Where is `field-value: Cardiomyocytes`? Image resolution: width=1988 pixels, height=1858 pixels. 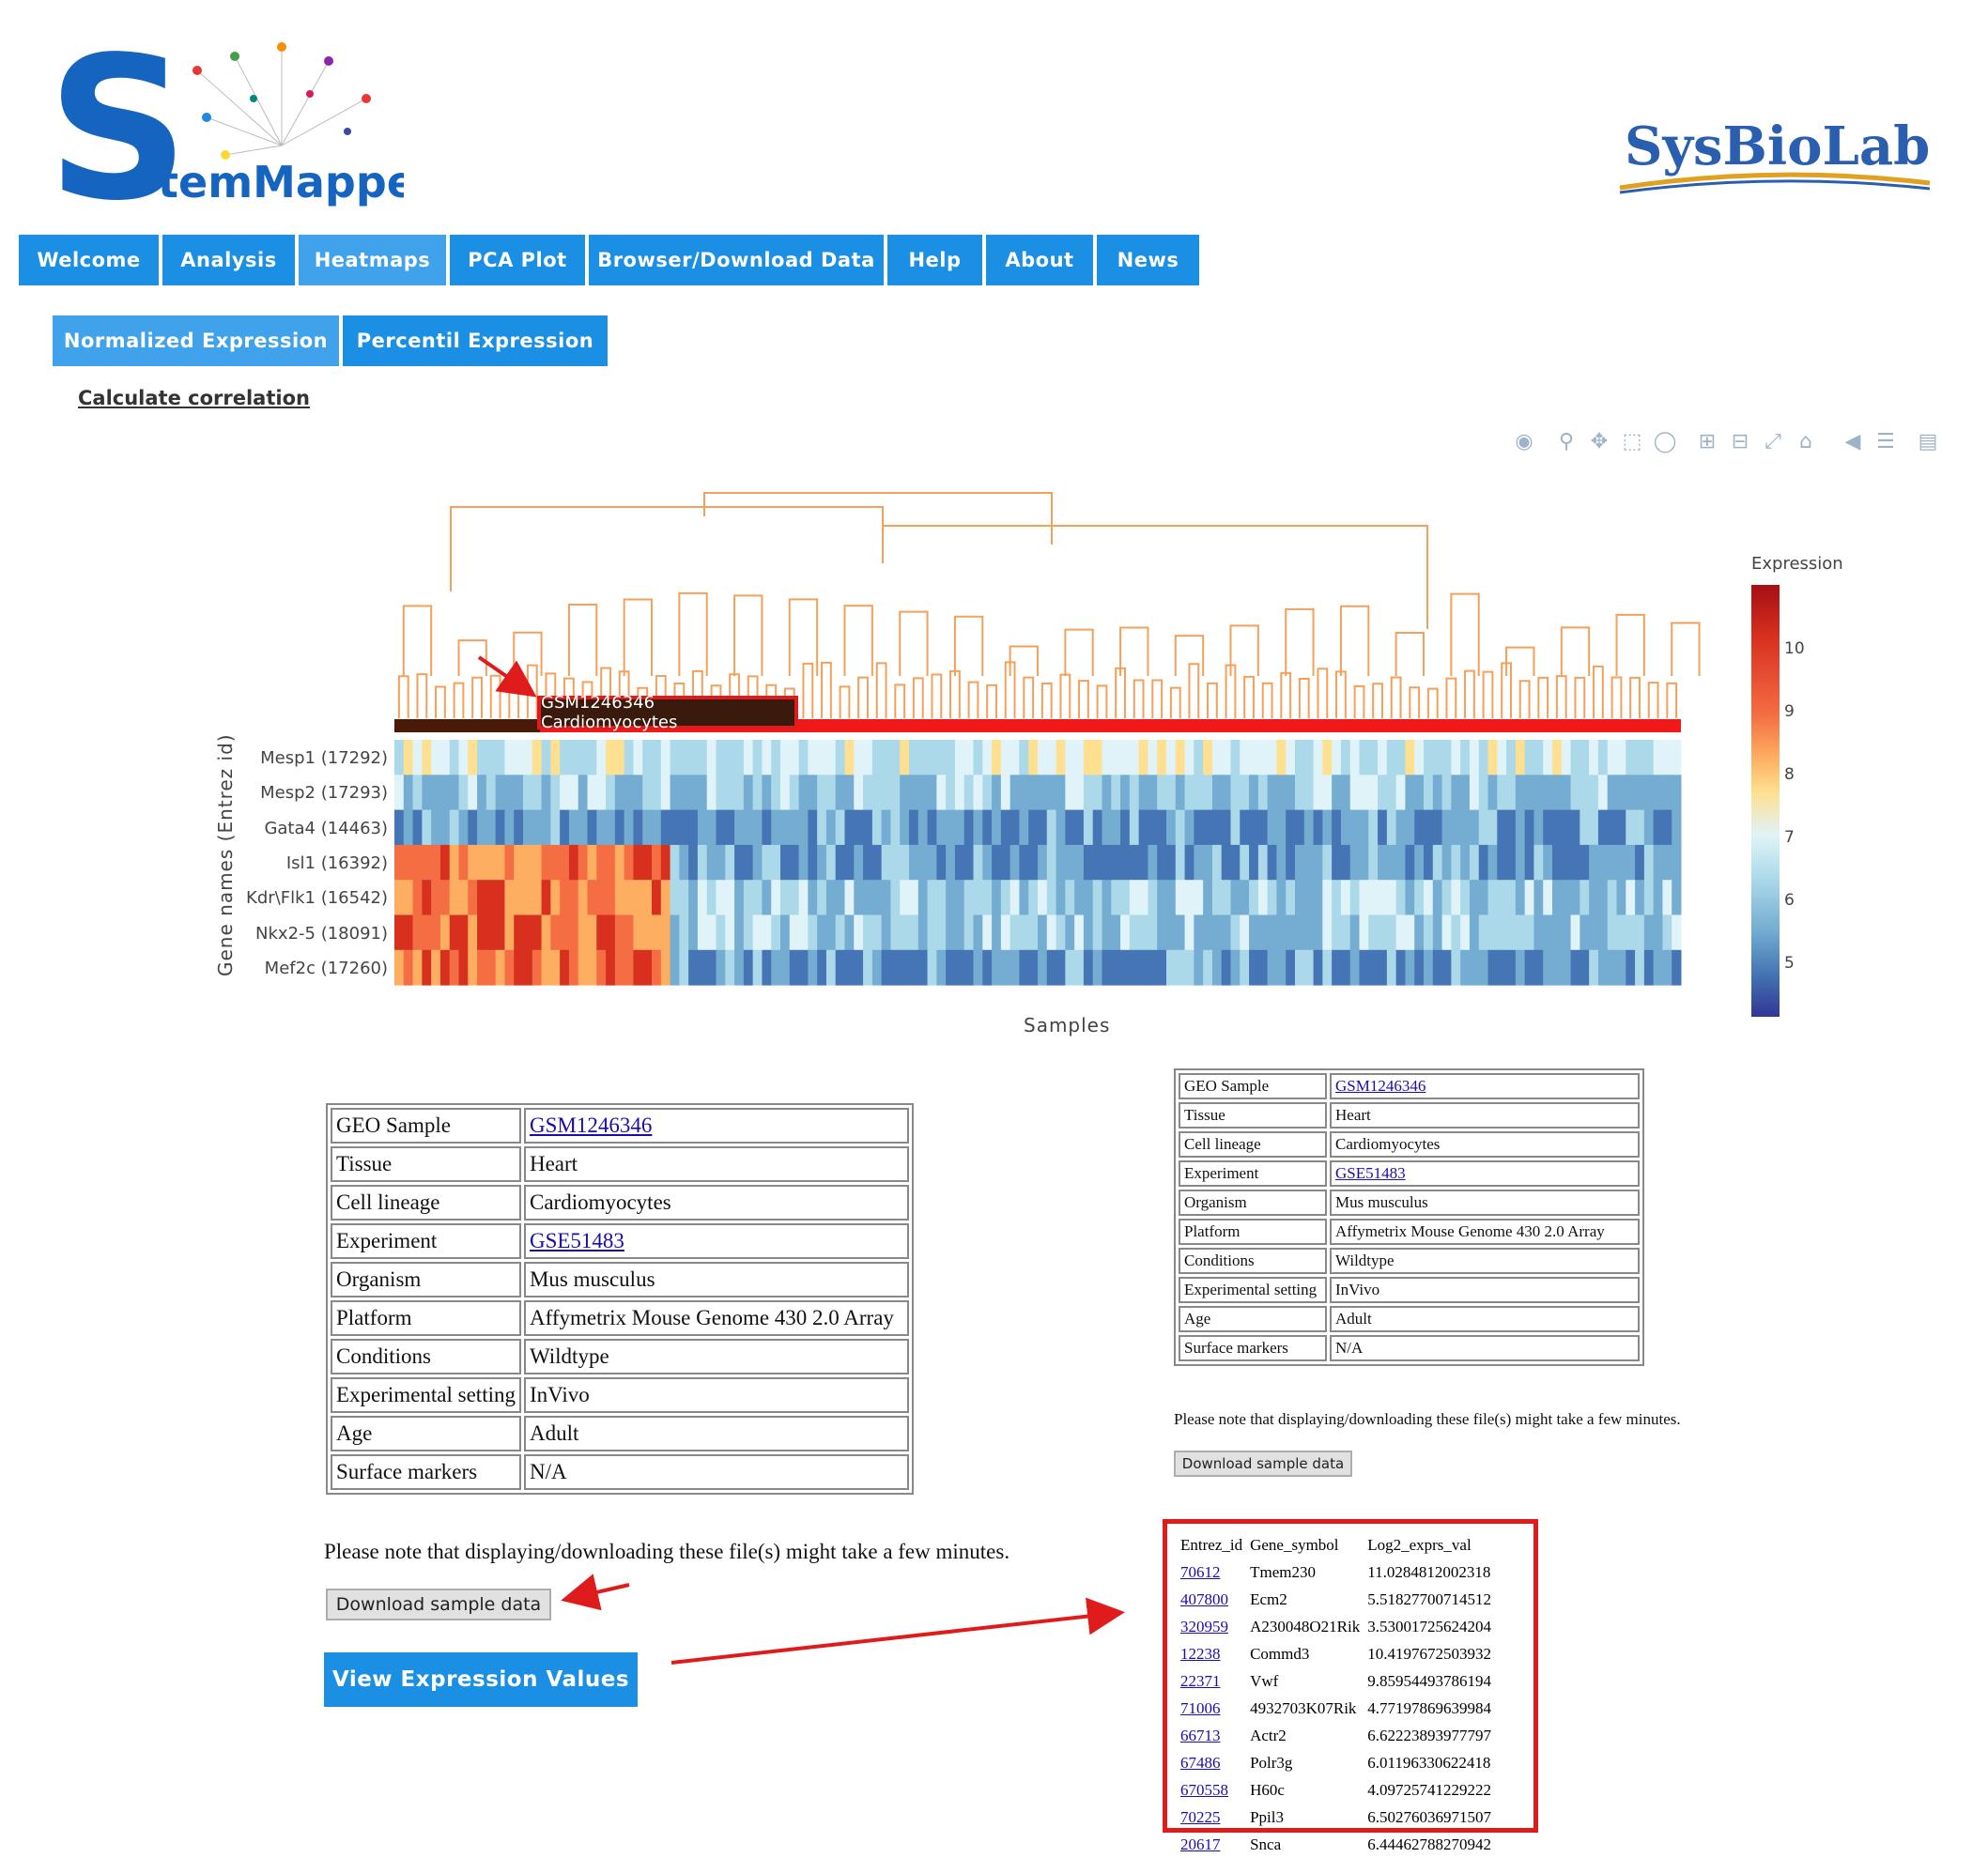
field-value: Cardiomyocytes is located at coordinates (716, 1203).